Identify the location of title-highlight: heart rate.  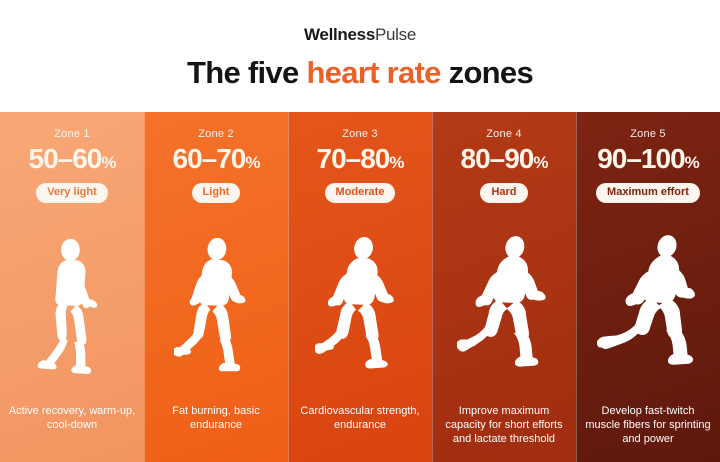
(373, 72).